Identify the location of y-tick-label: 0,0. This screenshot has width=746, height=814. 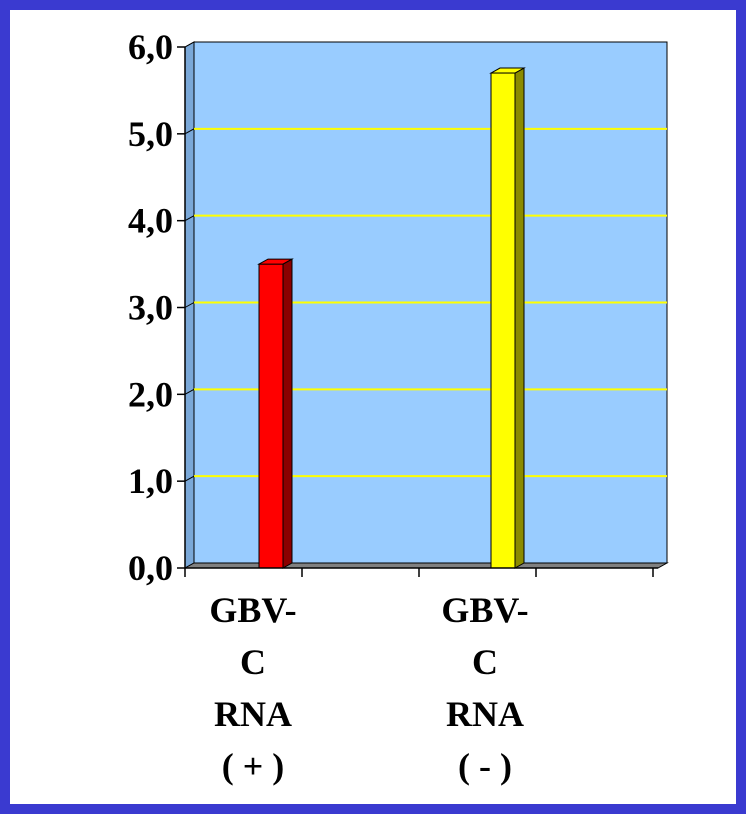
(150, 568).